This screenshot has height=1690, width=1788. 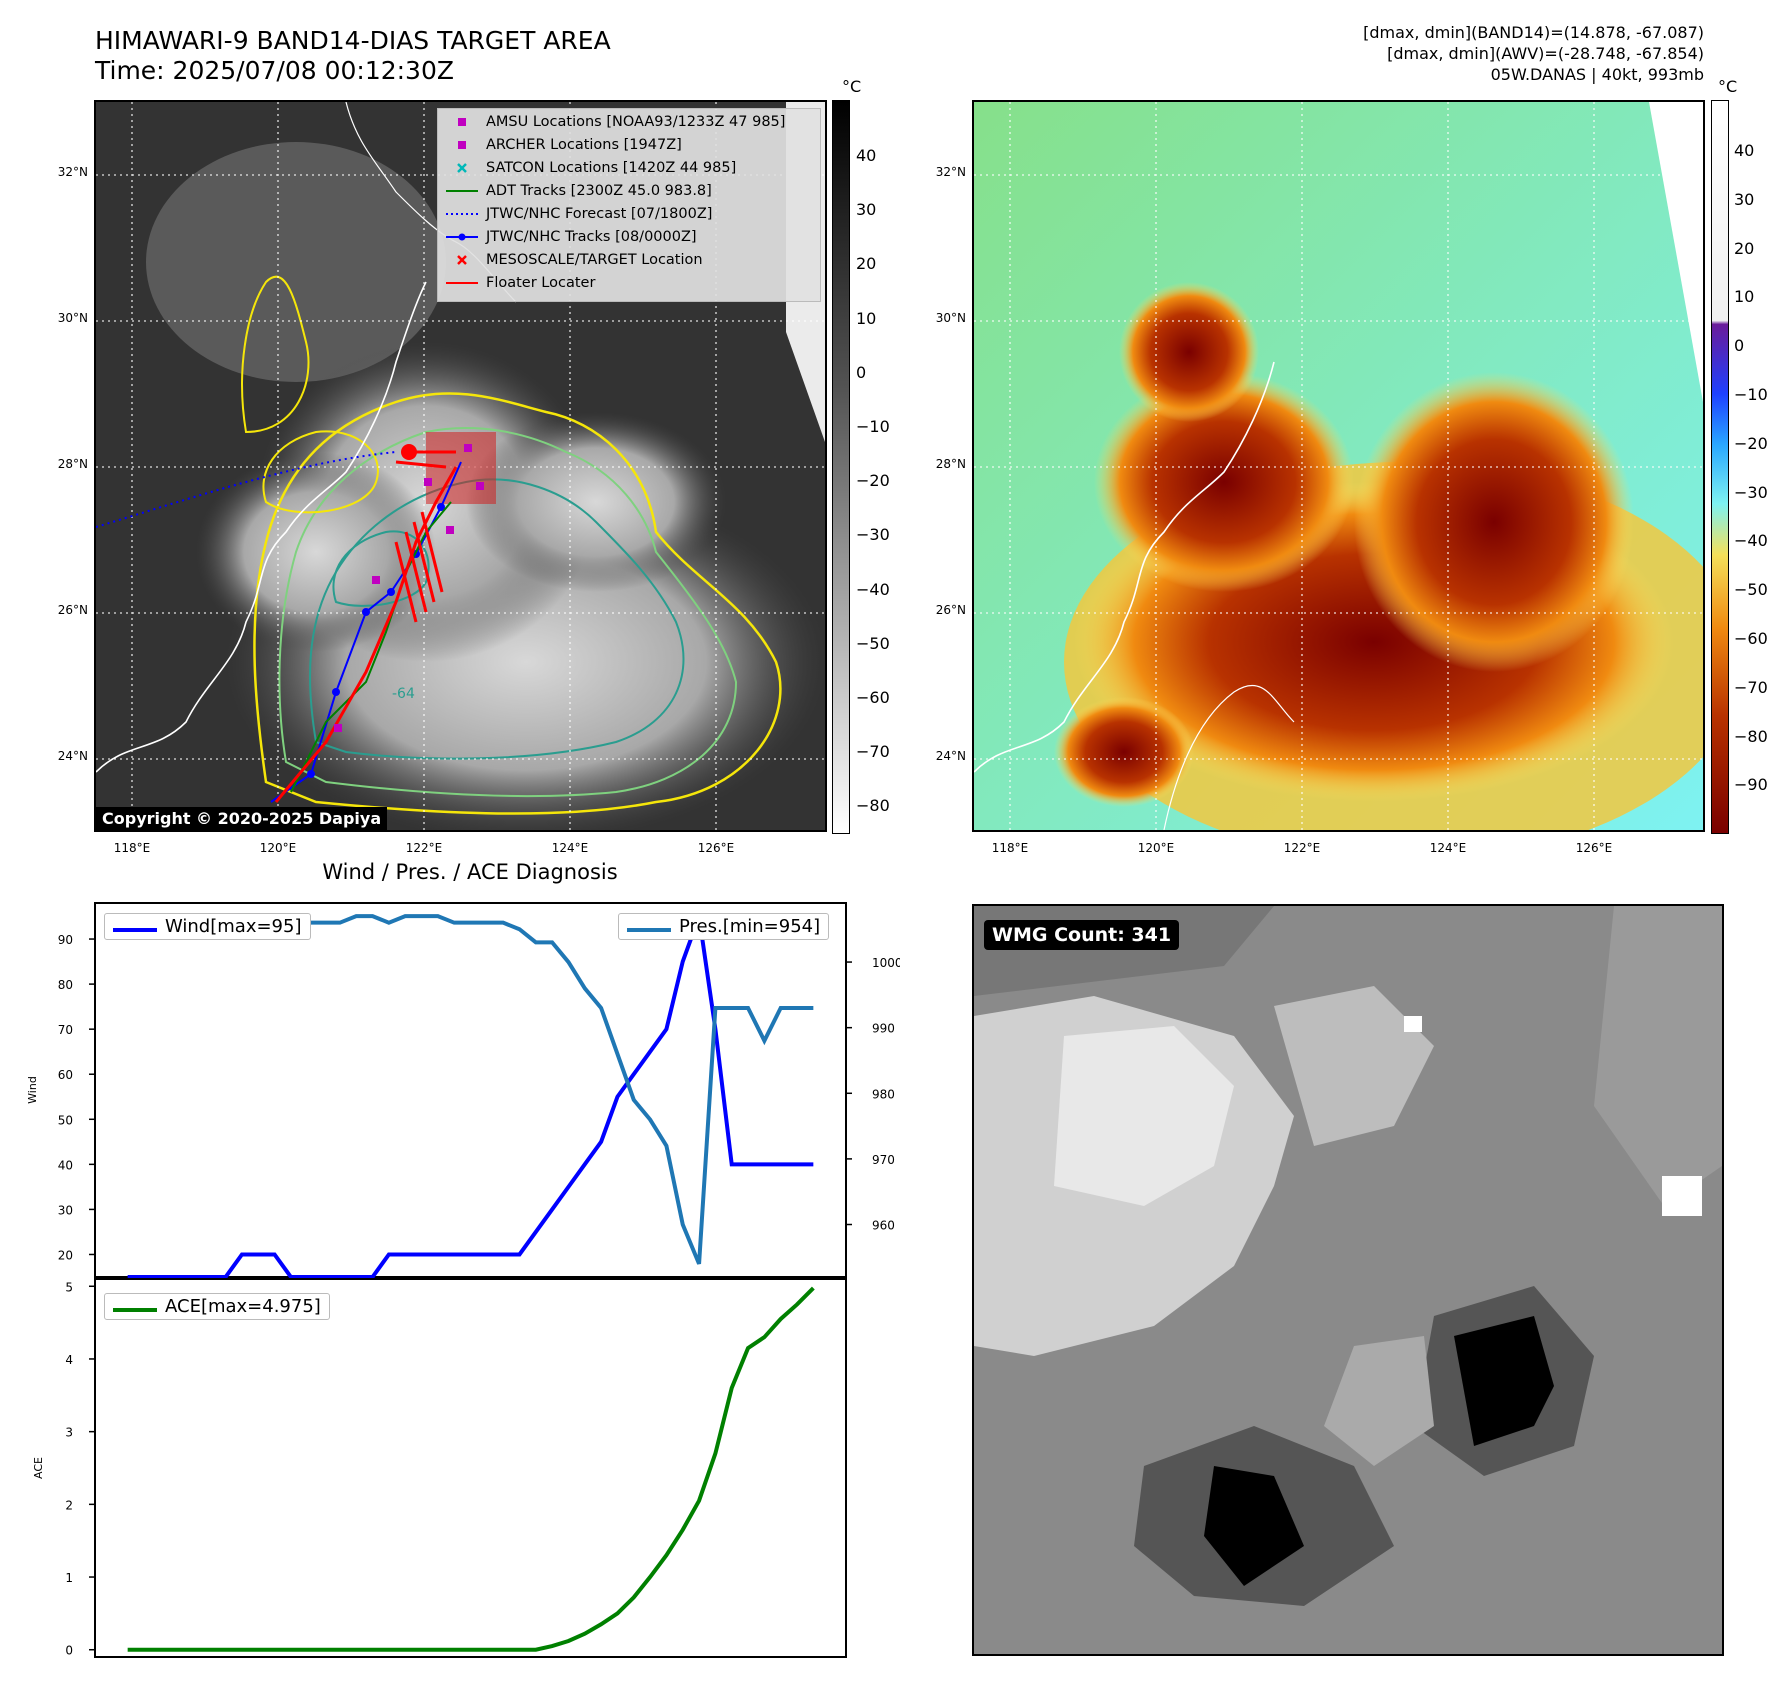 What do you see at coordinates (274, 70) in the screenshot?
I see `chart-time: Time: 2025/07/08 00:12:30Z` at bounding box center [274, 70].